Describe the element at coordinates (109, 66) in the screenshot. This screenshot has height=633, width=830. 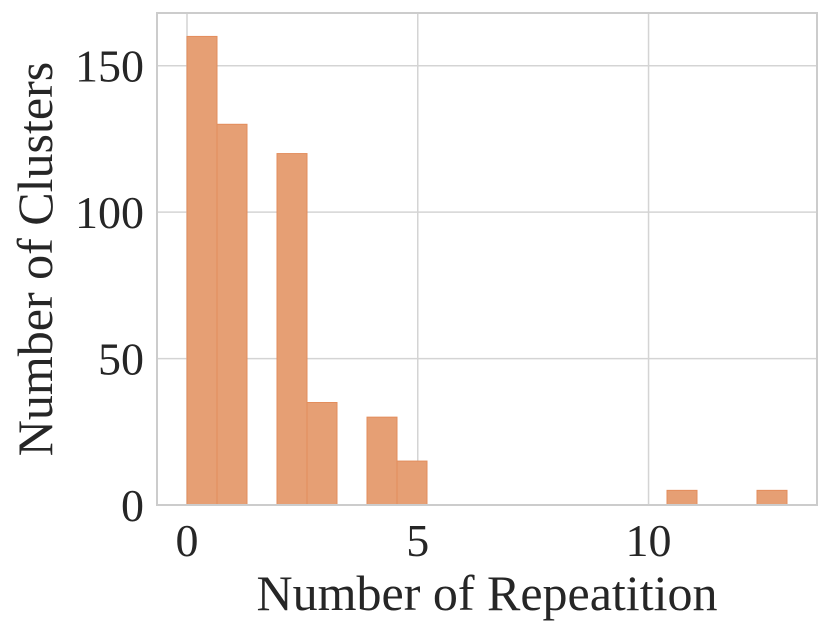
I see `y-tick-label: 150` at that location.